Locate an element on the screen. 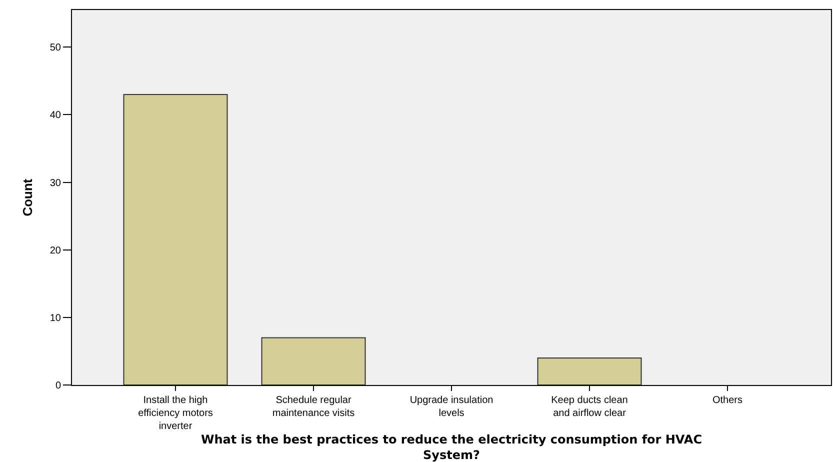 The image size is (833, 462). y-tick-label: 20 is located at coordinates (56, 250).